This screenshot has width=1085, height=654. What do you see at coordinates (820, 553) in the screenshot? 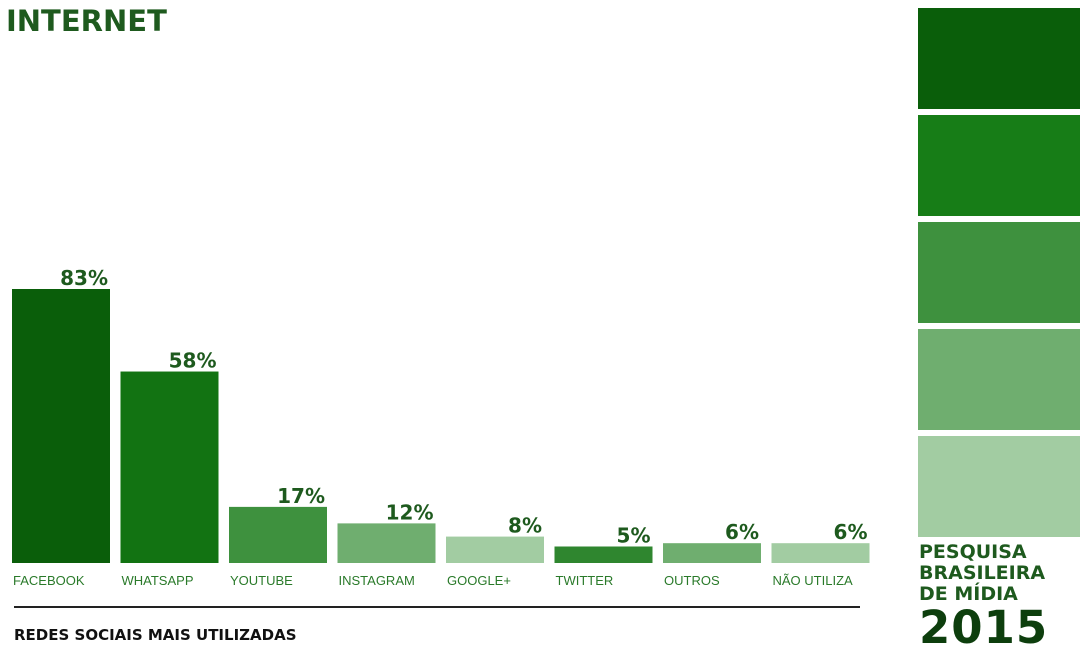
I see `bar-n-o-utiliza` at bounding box center [820, 553].